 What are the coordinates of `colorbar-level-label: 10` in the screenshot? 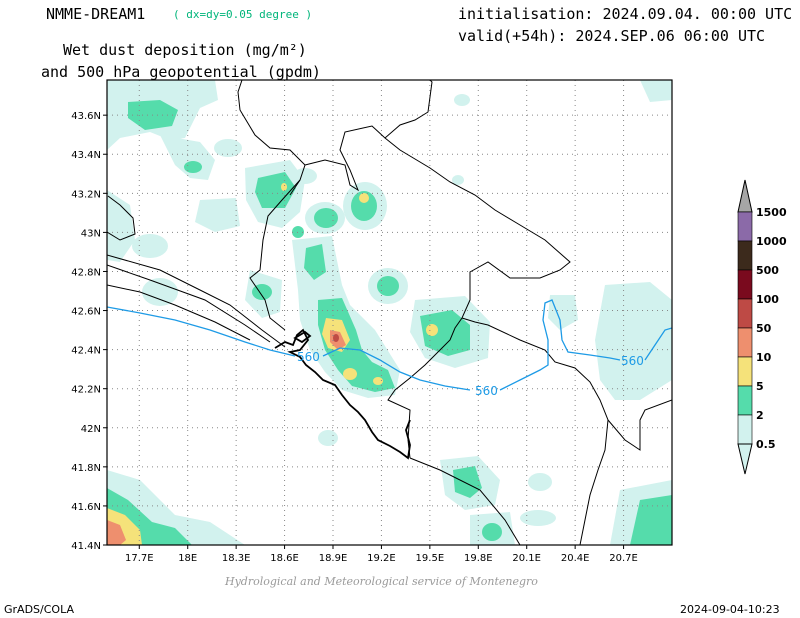 It's located at (764, 357).